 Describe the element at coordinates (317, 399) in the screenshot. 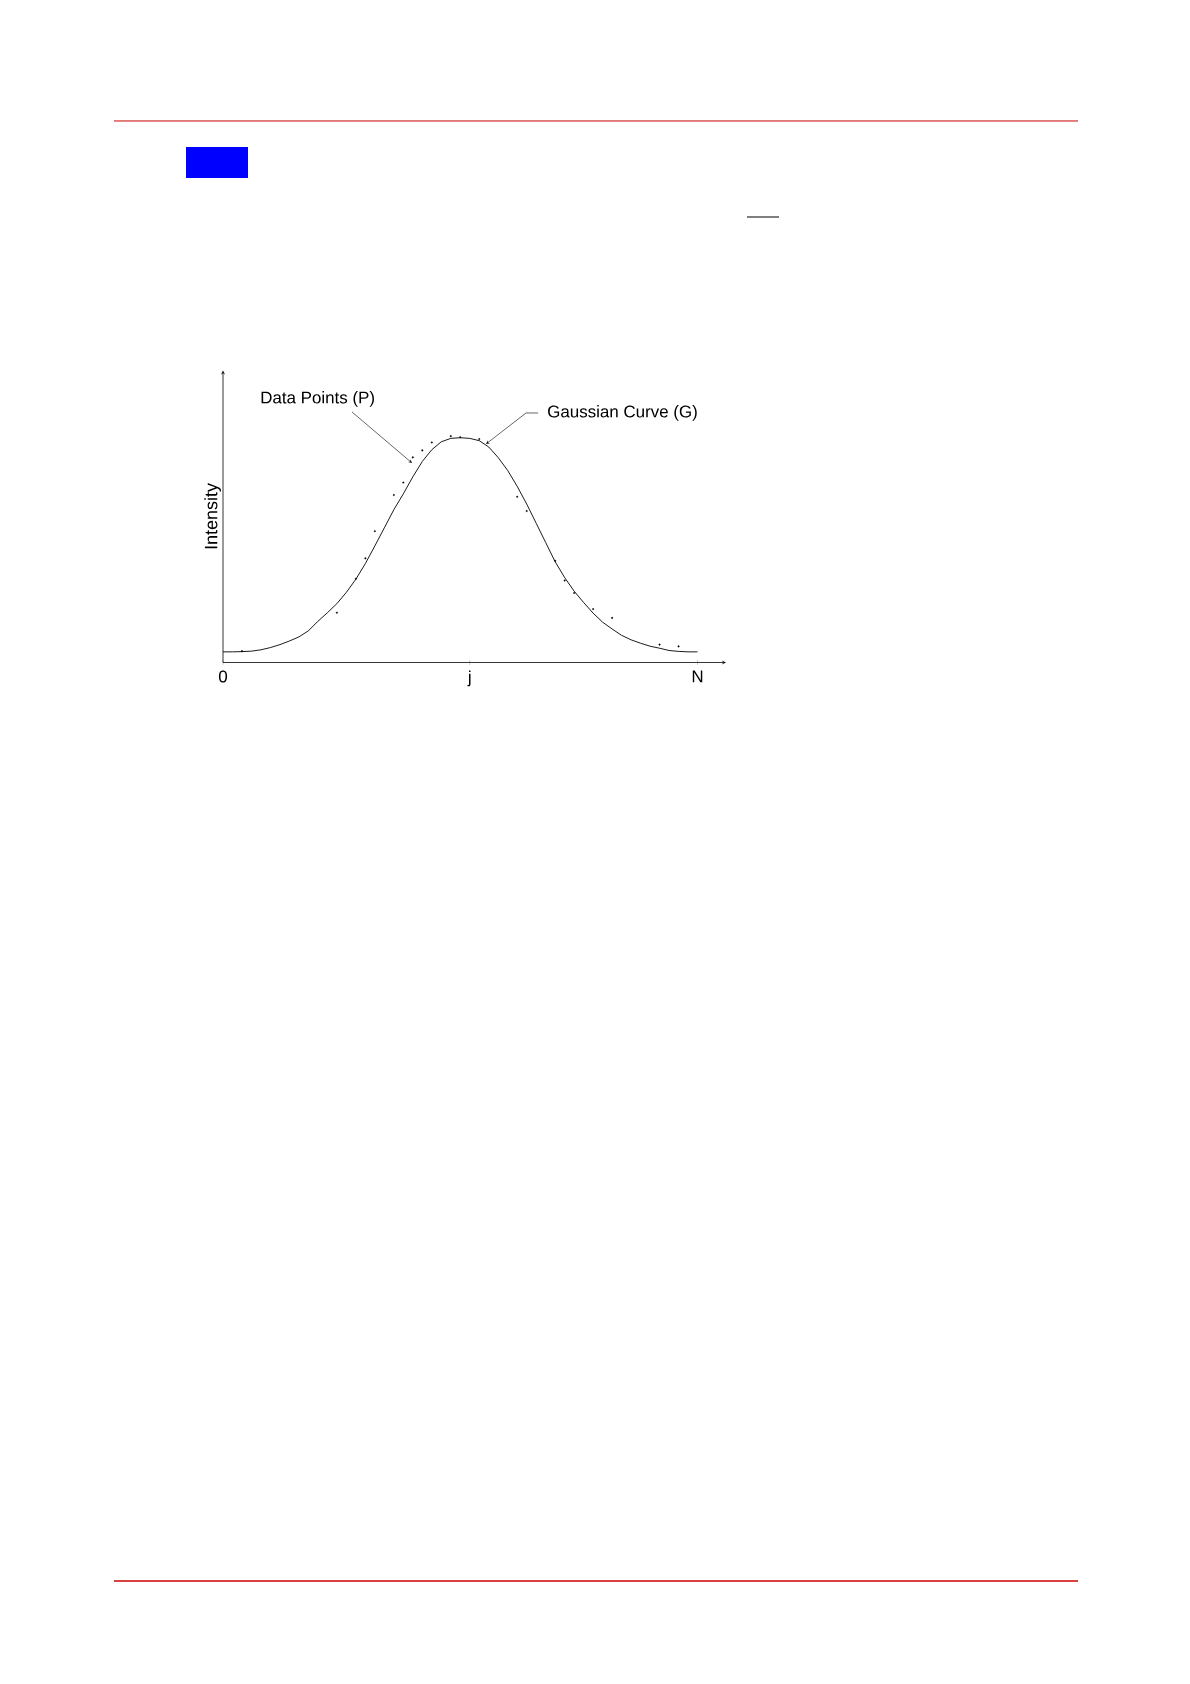

I see `text: Data Points (P)` at that location.